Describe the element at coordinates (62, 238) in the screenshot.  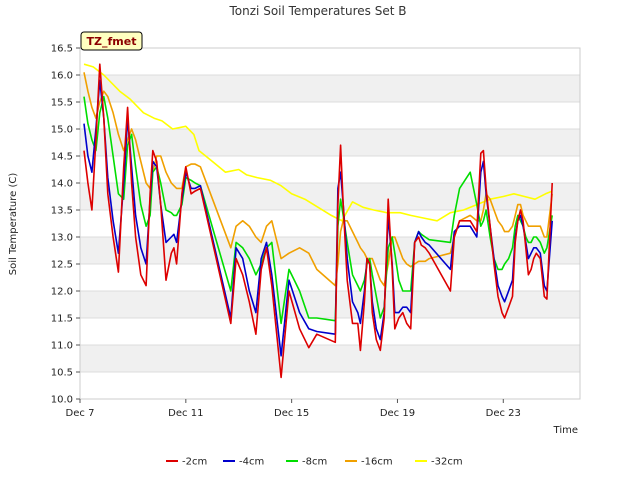
I see `y-tick-label: 13.0` at that location.